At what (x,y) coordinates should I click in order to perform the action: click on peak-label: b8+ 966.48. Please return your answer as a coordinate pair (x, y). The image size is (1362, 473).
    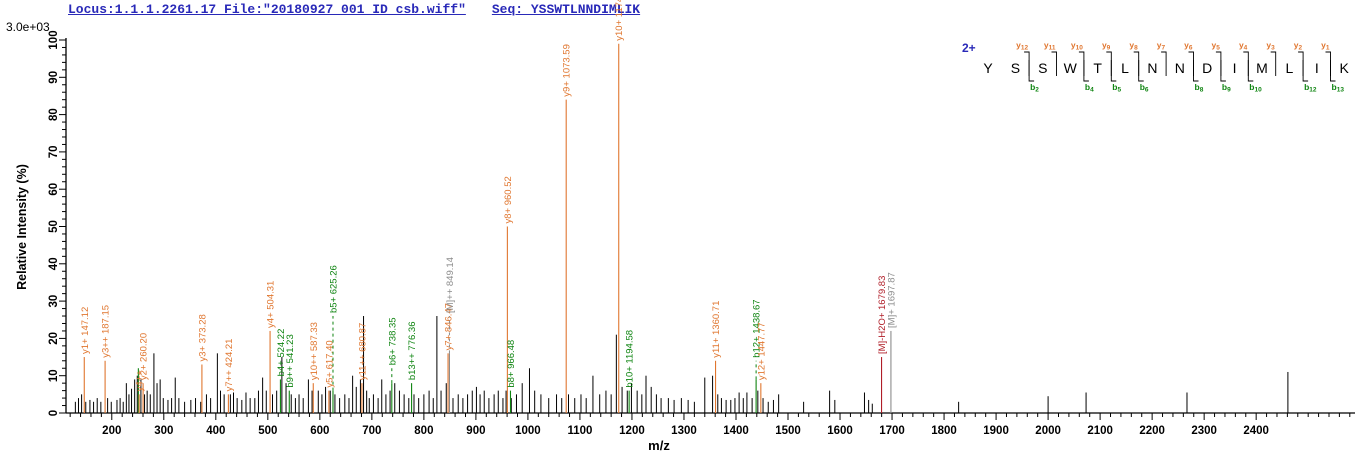
    Looking at the image, I should click on (511, 364).